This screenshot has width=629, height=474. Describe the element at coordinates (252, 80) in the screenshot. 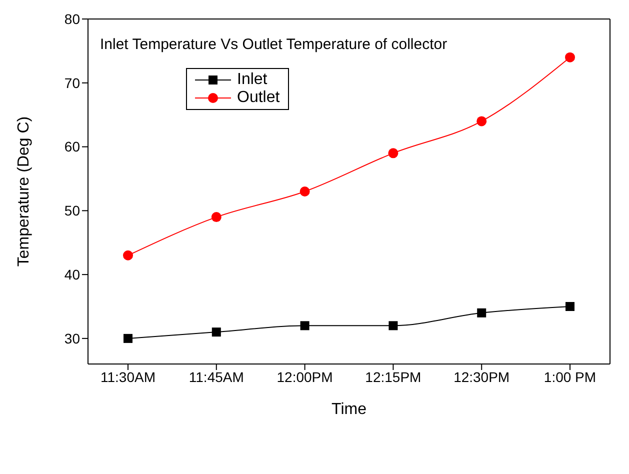

I see `legend-label: Inlet` at that location.